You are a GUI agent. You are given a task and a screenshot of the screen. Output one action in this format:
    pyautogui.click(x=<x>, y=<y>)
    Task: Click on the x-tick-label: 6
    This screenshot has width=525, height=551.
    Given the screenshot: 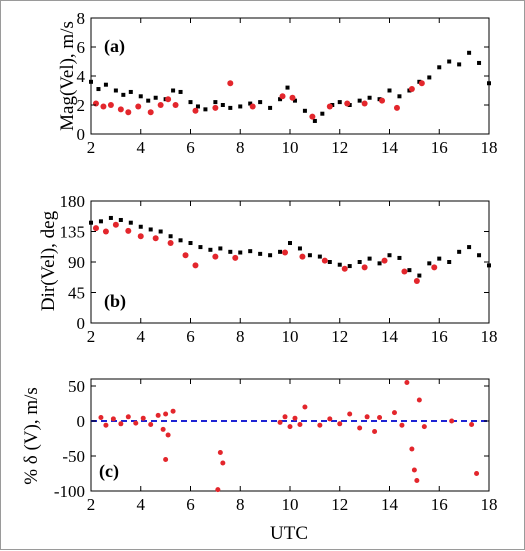 What is the action you would take?
    pyautogui.click(x=190, y=147)
    